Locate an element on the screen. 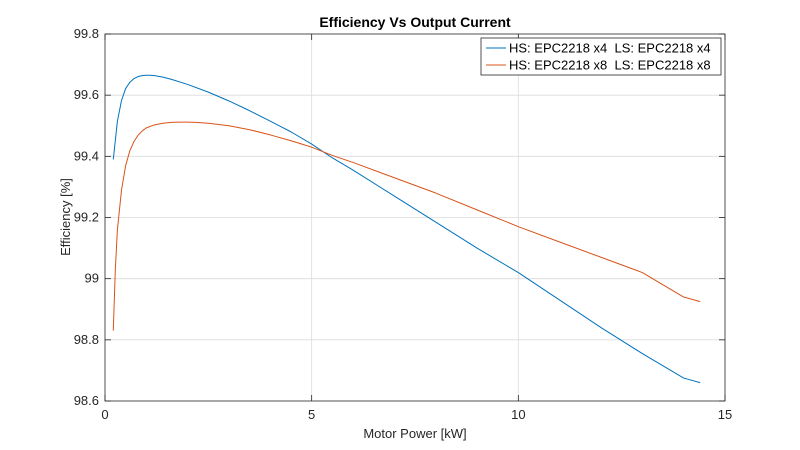 Image resolution: width=800 pixels, height=450 pixels. y-axis-label: Efficiency [%] is located at coordinates (65, 217).